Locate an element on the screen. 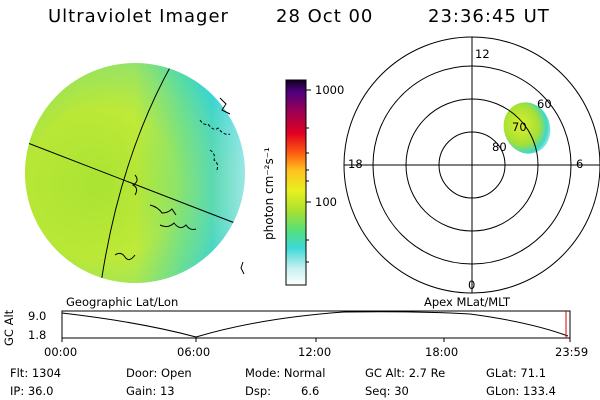 The width and height of the screenshot is (600, 400). mlt-label-18: 18 is located at coordinates (355, 164).